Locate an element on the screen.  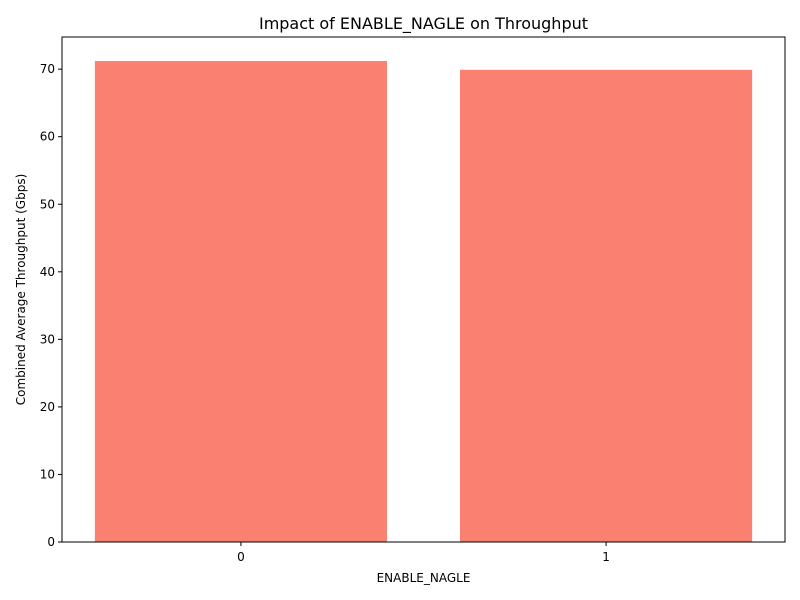
y-tick-label: 0 is located at coordinates (51, 542).